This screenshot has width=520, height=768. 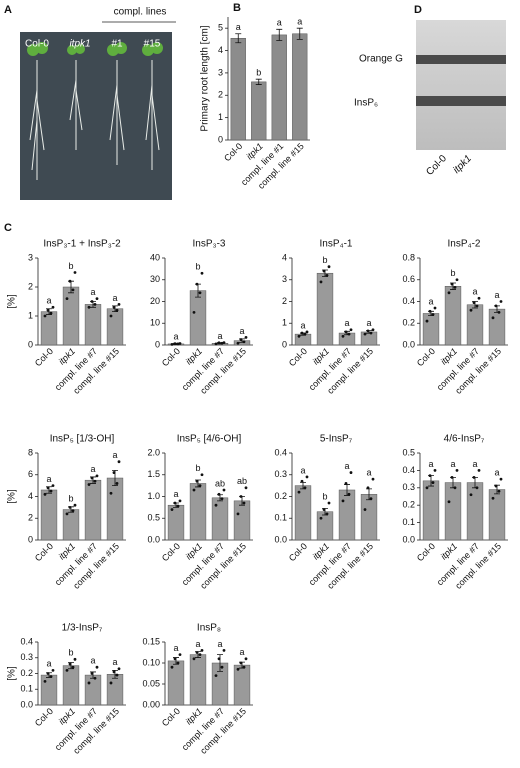 What do you see at coordinates (284, 323) in the screenshot?
I see `y-tick-label: 1` at bounding box center [284, 323].